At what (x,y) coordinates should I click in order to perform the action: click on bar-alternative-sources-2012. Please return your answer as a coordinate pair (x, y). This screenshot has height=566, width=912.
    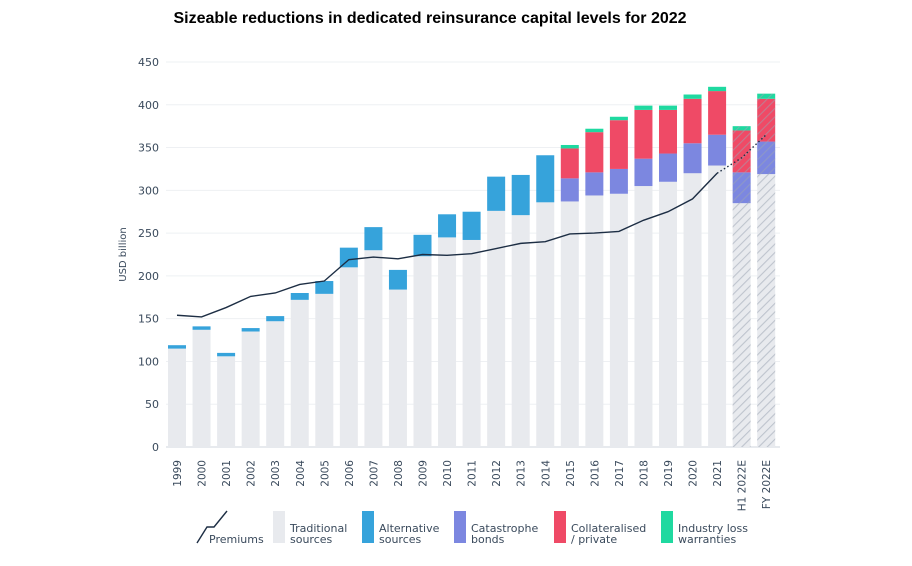
    Looking at the image, I should click on (496, 193).